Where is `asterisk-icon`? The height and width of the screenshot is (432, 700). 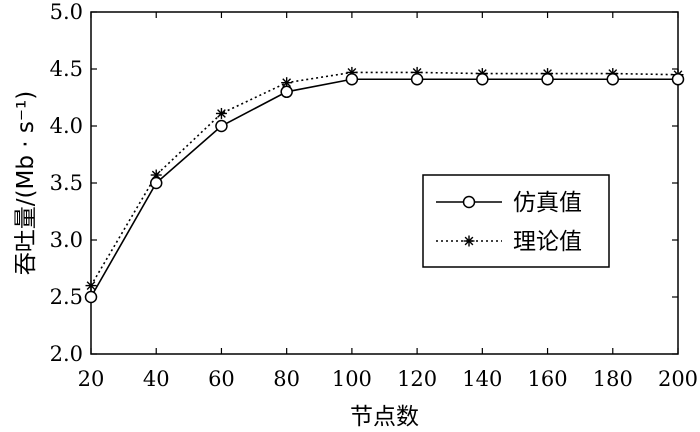 asterisk-icon is located at coordinates (469, 241).